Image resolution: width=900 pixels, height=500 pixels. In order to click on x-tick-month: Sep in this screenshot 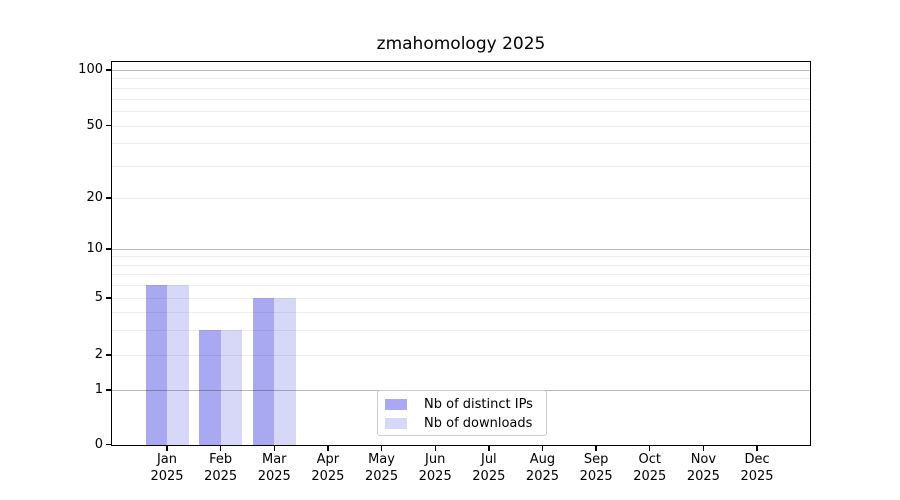, I will do `click(596, 459)`.